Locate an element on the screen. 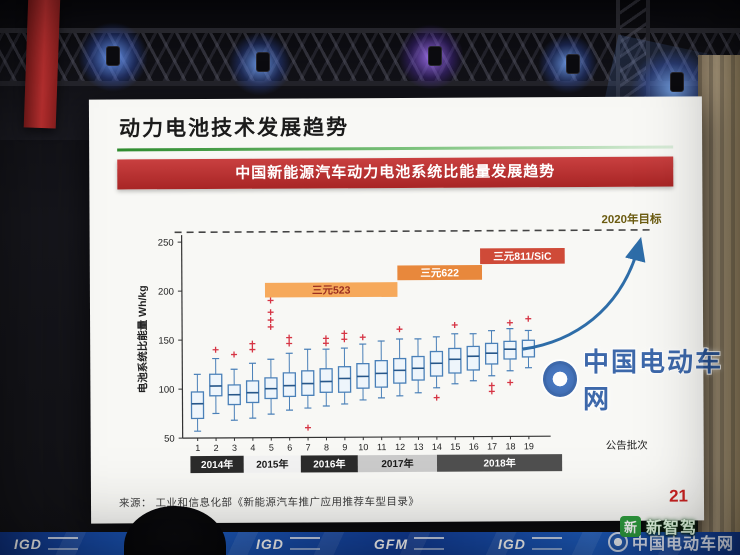 This screenshot has width=740, height=555. svg-text: 9 is located at coordinates (344, 447).